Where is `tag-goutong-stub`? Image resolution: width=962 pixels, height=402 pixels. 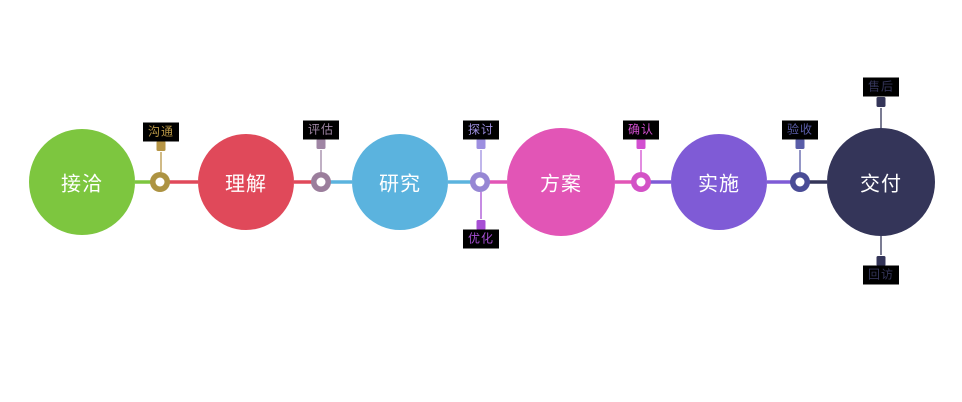
tag-goutong-stub is located at coordinates (161, 146).